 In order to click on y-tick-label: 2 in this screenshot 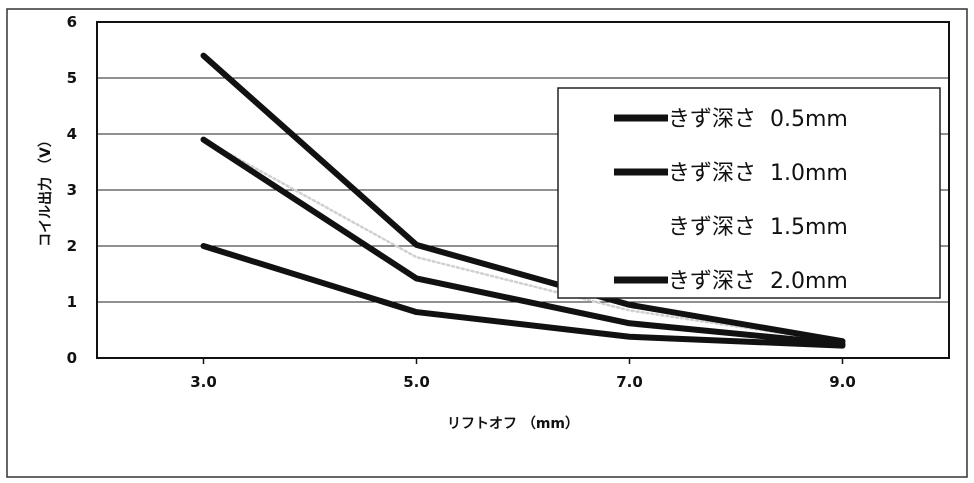, I will do `click(72, 246)`.